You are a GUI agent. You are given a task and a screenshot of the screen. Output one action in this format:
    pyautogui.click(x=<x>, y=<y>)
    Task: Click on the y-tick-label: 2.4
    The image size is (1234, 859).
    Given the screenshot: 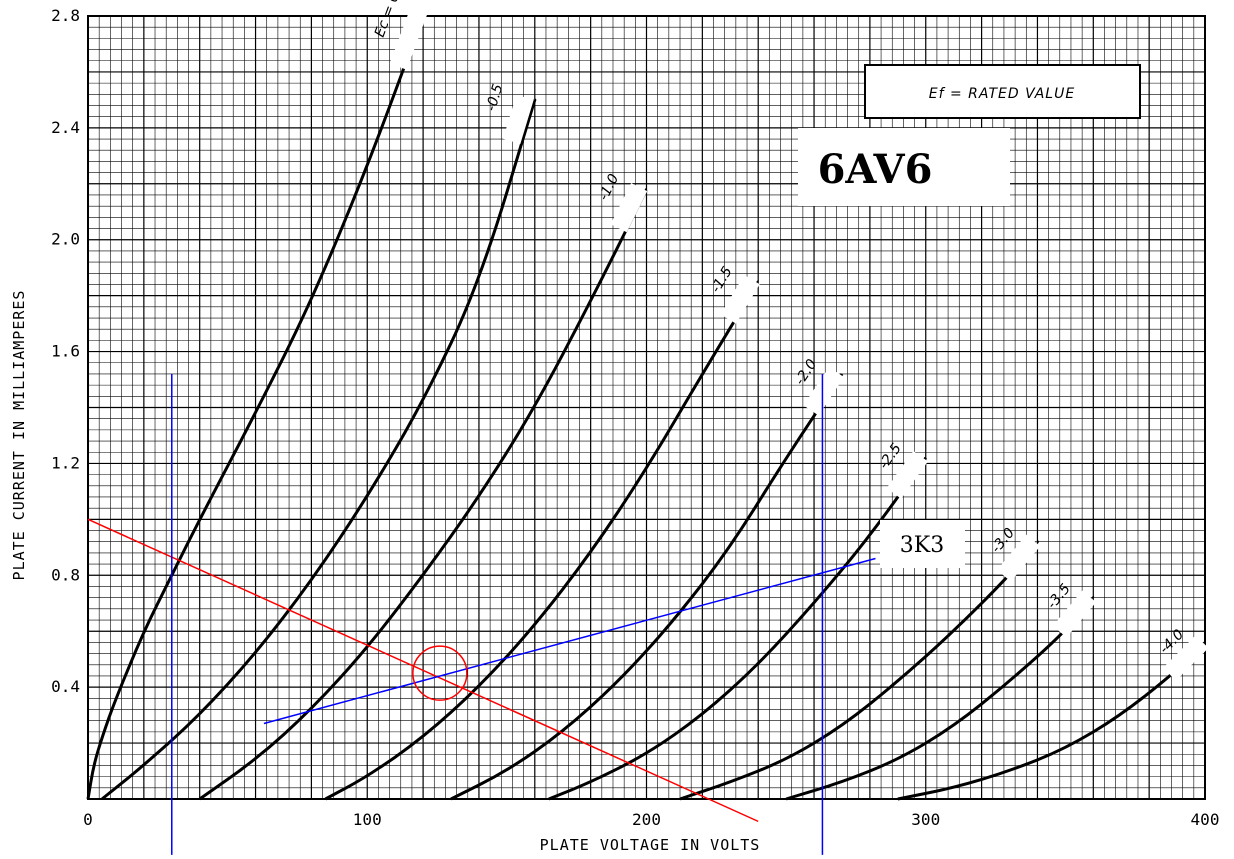 What is the action you would take?
    pyautogui.click(x=65, y=127)
    